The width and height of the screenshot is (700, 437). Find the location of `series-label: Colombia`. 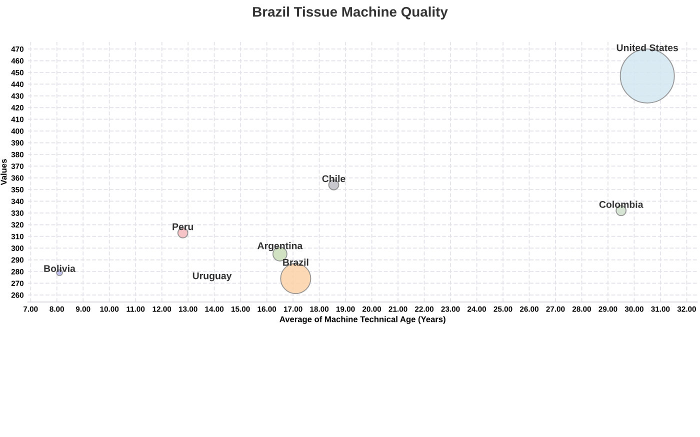

series-label: Colombia is located at coordinates (621, 204).